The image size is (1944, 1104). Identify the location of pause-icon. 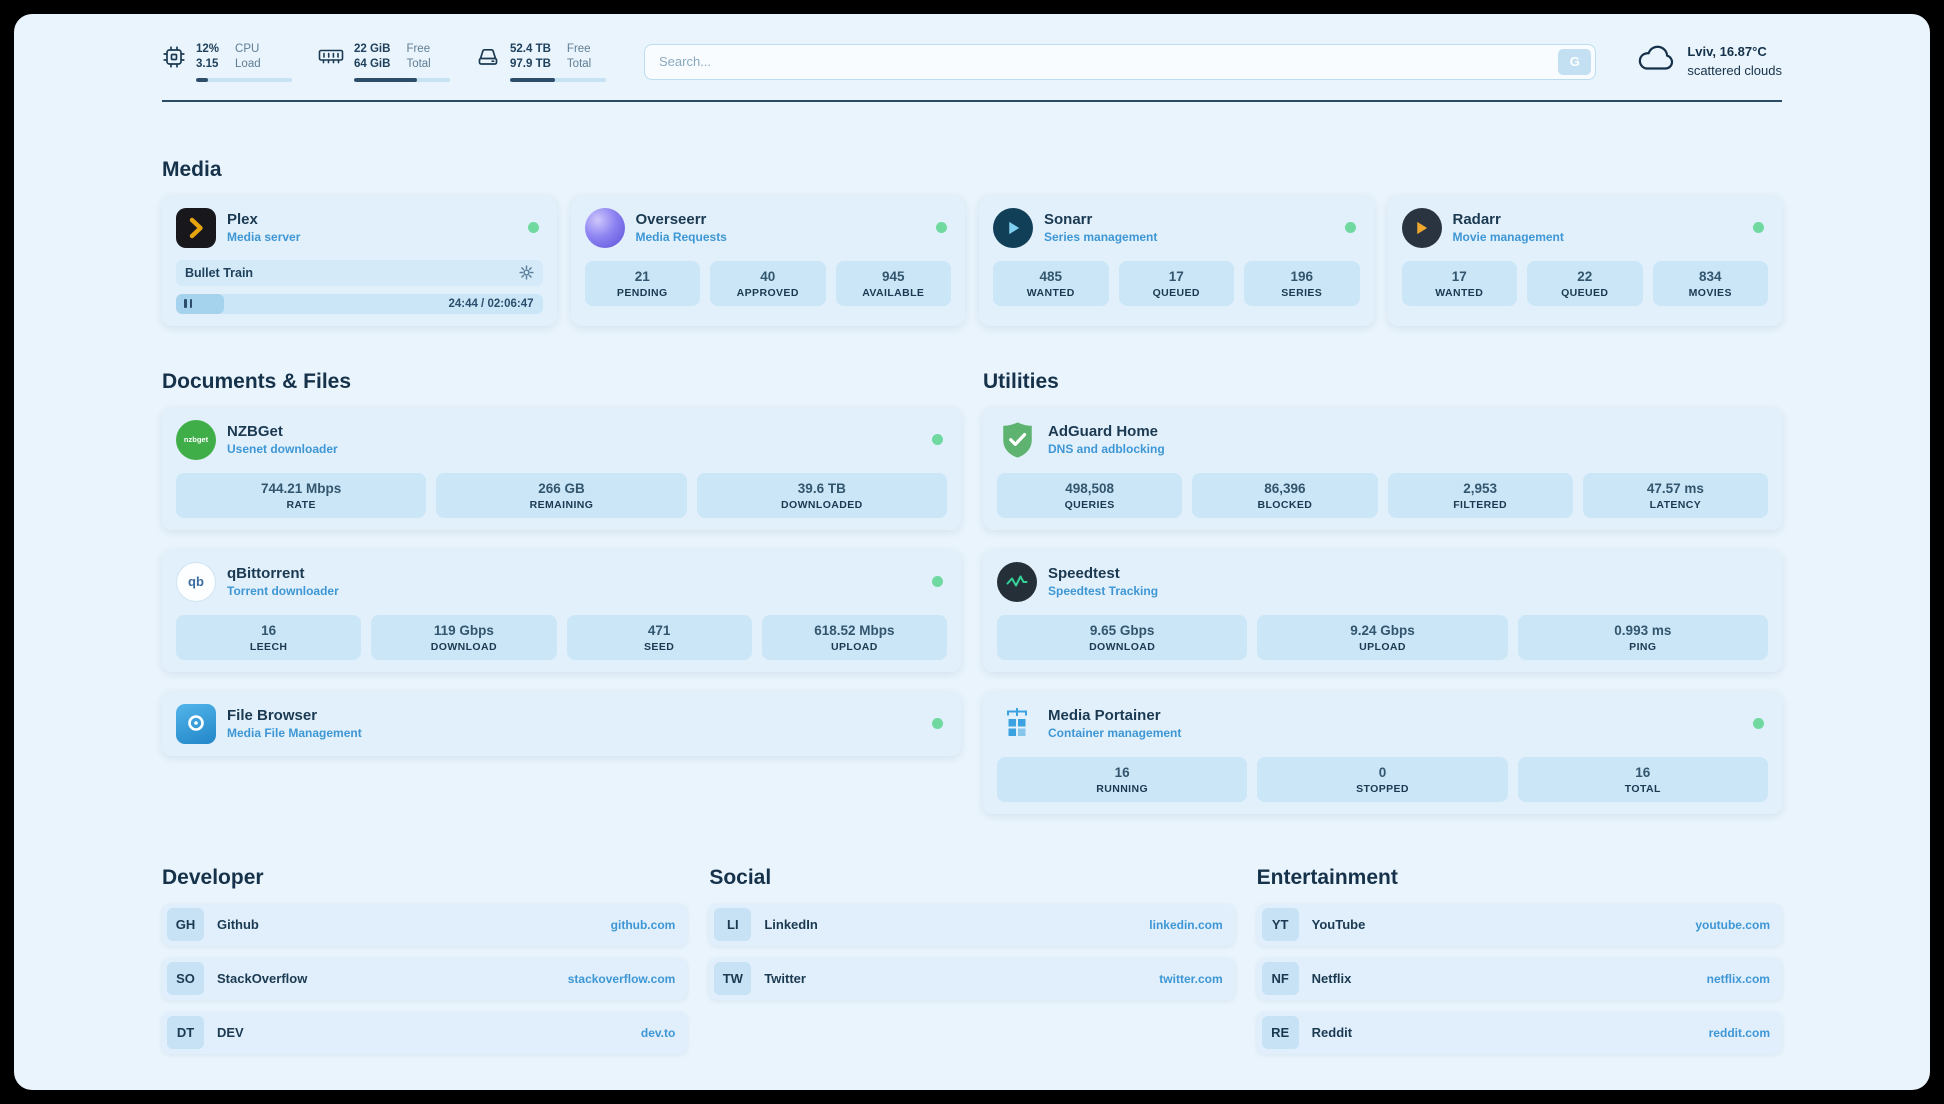
(188, 304).